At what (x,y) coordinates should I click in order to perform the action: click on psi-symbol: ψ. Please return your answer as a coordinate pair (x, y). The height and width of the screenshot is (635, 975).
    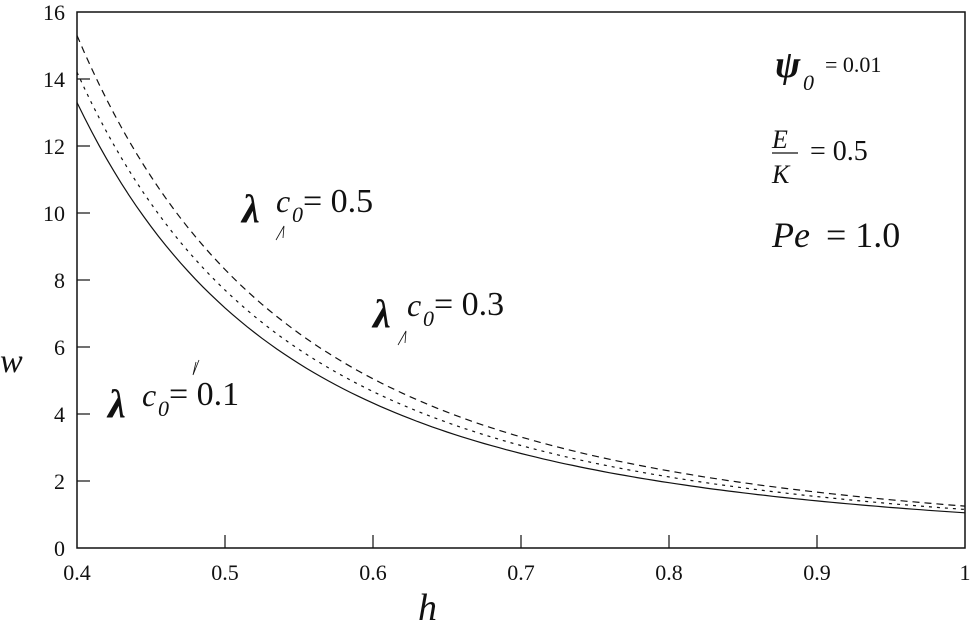
    Looking at the image, I should click on (788, 65).